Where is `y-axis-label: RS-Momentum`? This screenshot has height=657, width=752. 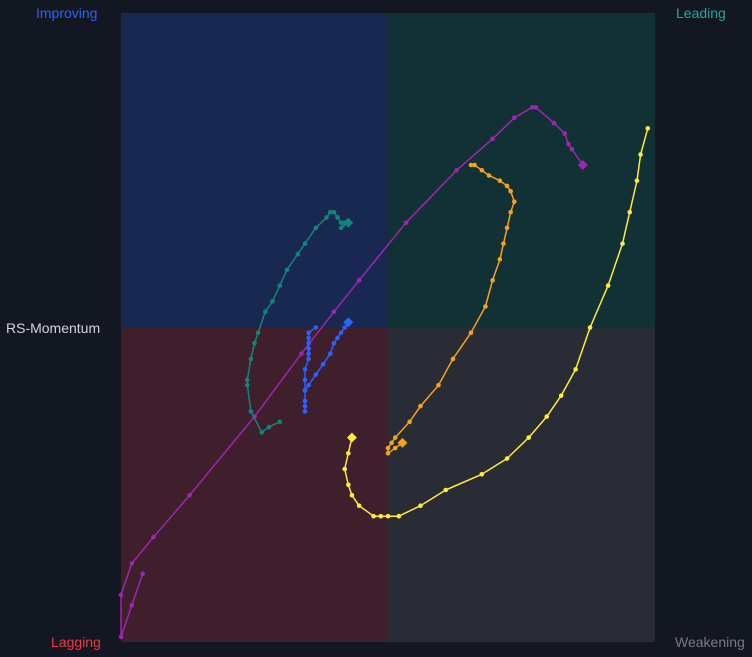
y-axis-label: RS-Momentum is located at coordinates (53, 328).